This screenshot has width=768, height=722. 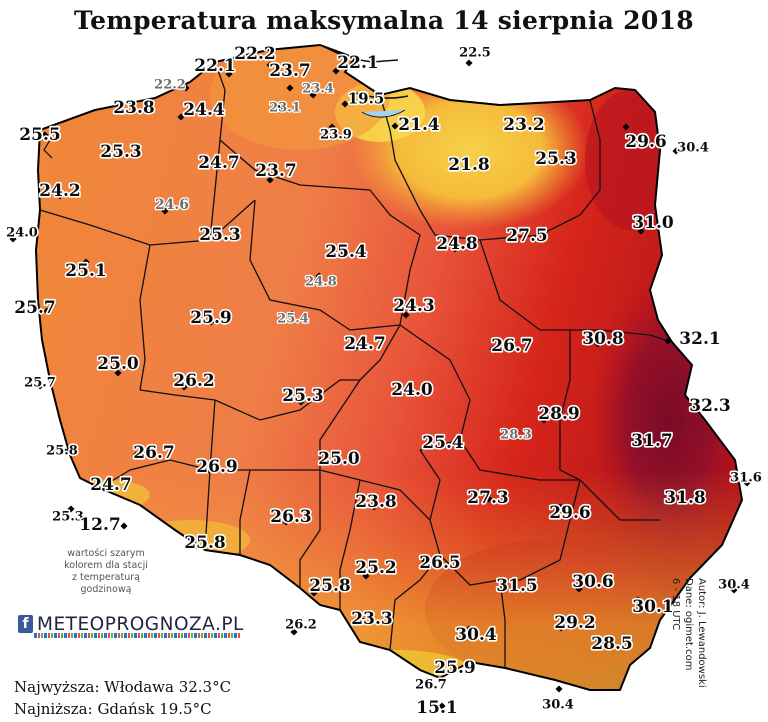 What do you see at coordinates (365, 343) in the screenshot?
I see `station-marker: 24.7` at bounding box center [365, 343].